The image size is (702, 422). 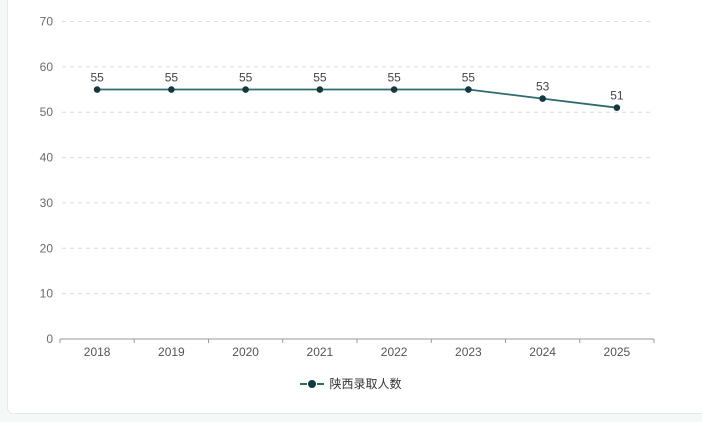 I want to click on legend-dash-left, so click(x=304, y=384).